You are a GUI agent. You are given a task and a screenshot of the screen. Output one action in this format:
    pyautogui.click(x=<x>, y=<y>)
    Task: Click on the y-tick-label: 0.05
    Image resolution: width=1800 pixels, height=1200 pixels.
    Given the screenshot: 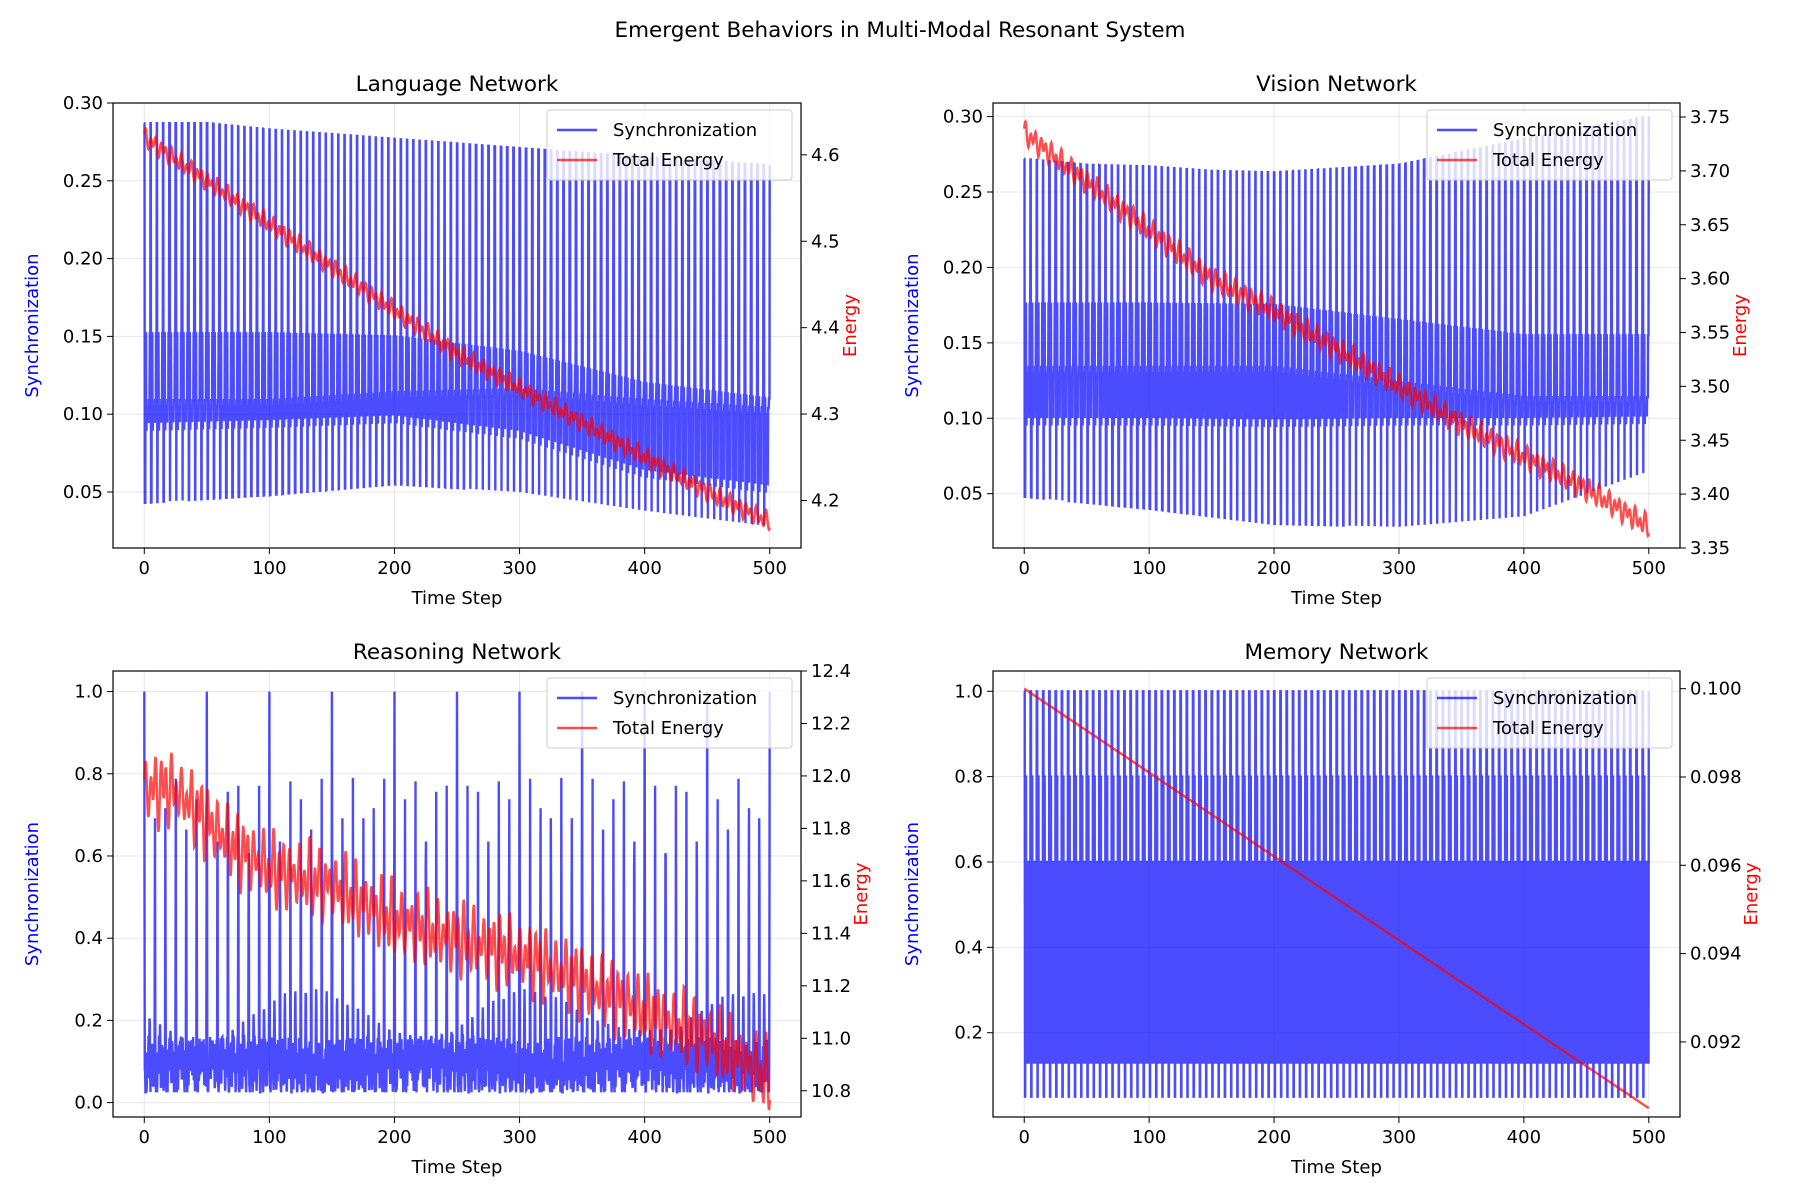 What is the action you would take?
    pyautogui.click(x=83, y=492)
    